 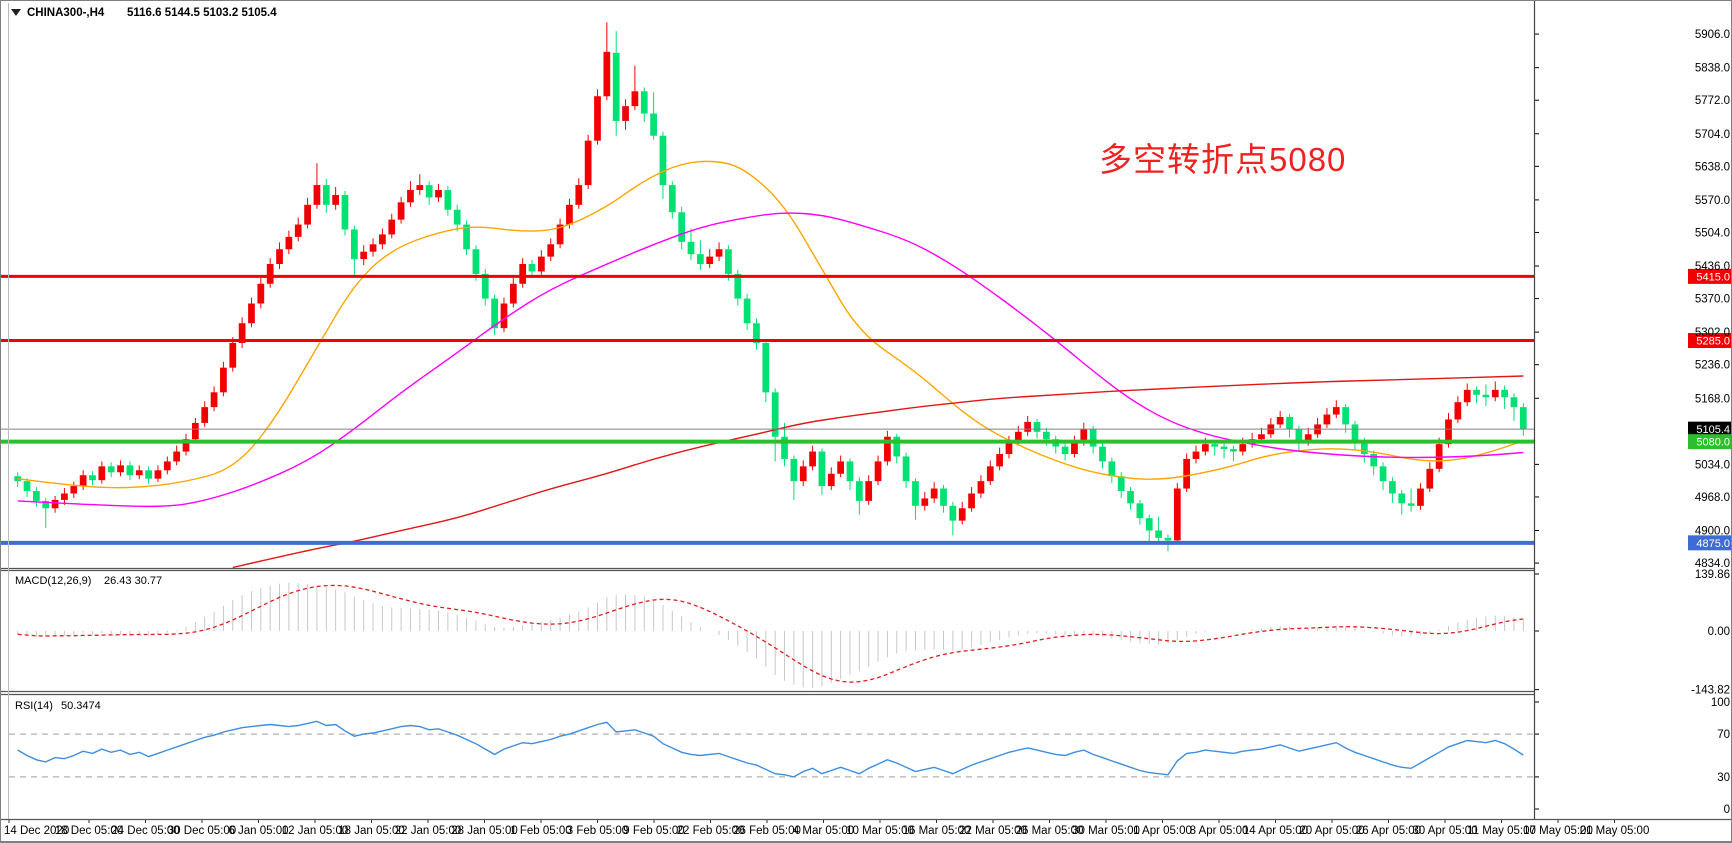 What do you see at coordinates (36, 831) in the screenshot?
I see `time-axis-label: 14 Dec 2020` at bounding box center [36, 831].